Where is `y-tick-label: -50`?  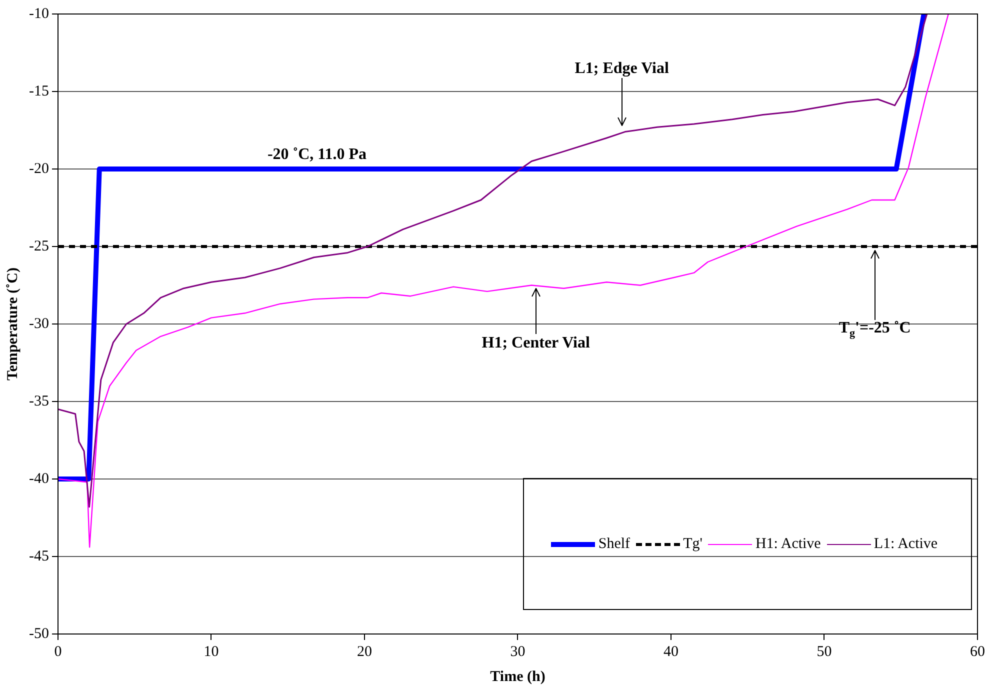 y-tick-label: -50 is located at coordinates (38, 634).